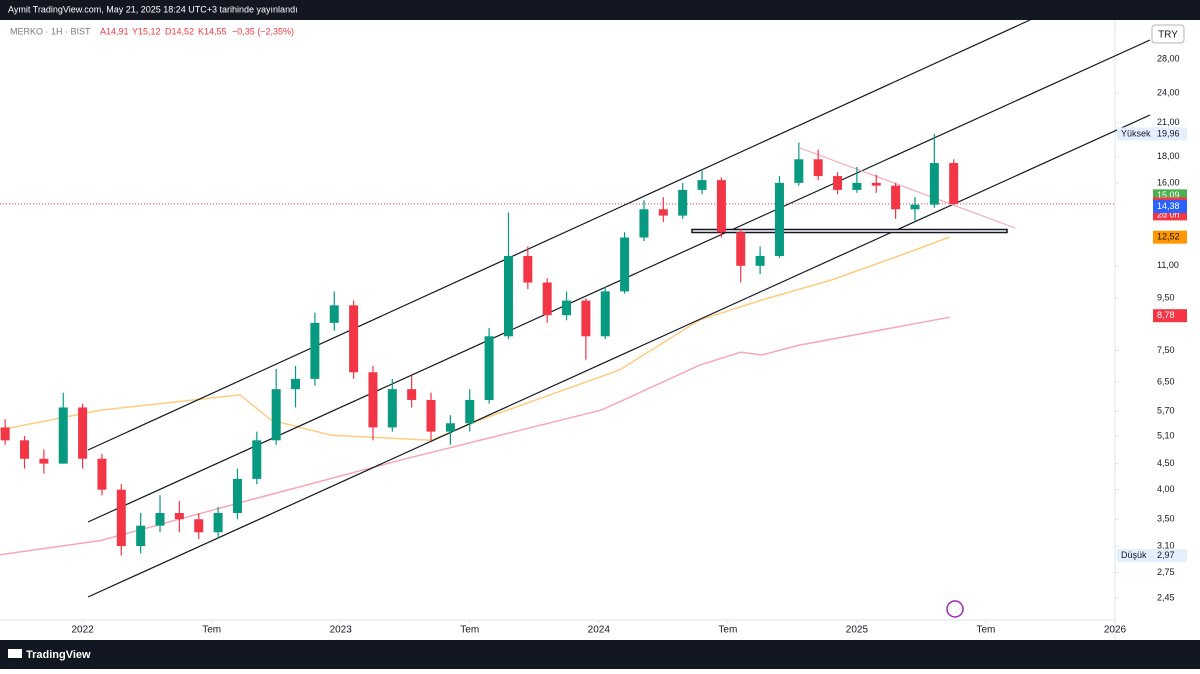 Image resolution: width=1200 pixels, height=674 pixels. What do you see at coordinates (1166, 555) in the screenshot?
I see `price-marker-label: 2,97` at bounding box center [1166, 555].